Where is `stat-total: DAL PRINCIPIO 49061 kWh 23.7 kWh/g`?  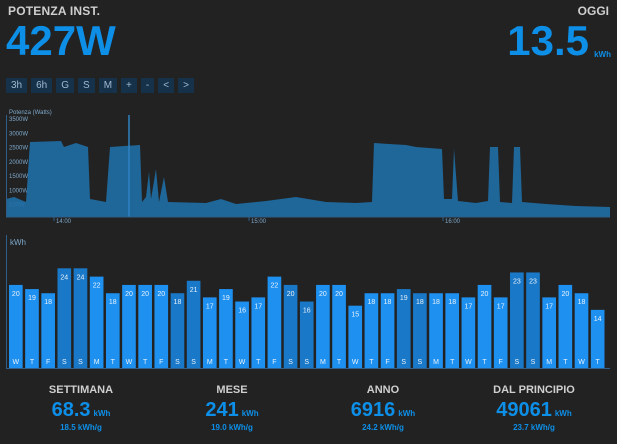
stat-total: DAL PRINCIPIO 49061 kWh 23.7 kWh/g is located at coordinates (534, 408).